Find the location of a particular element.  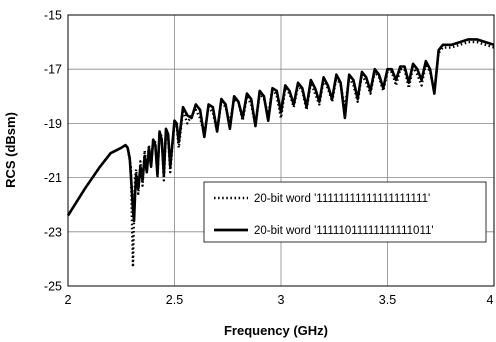

y-tick-label: -23 is located at coordinates (53, 232).